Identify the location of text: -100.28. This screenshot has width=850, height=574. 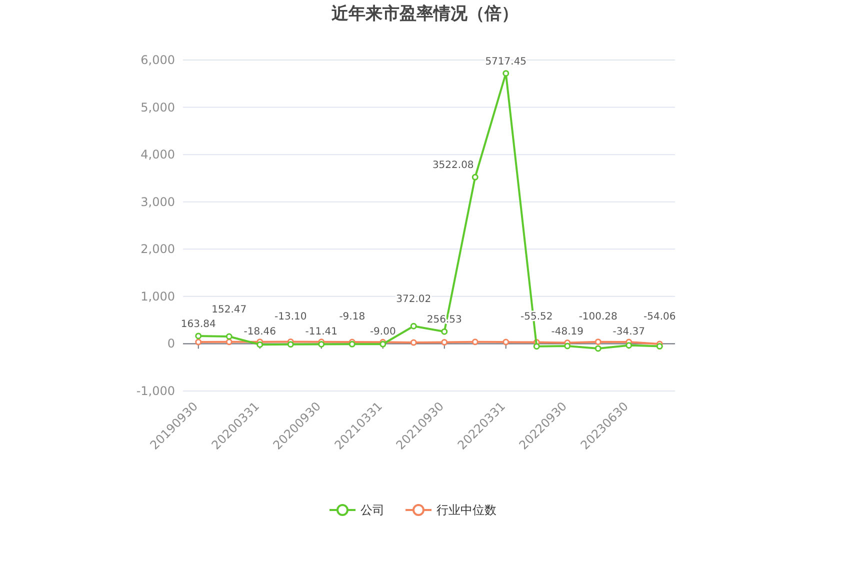
(598, 317).